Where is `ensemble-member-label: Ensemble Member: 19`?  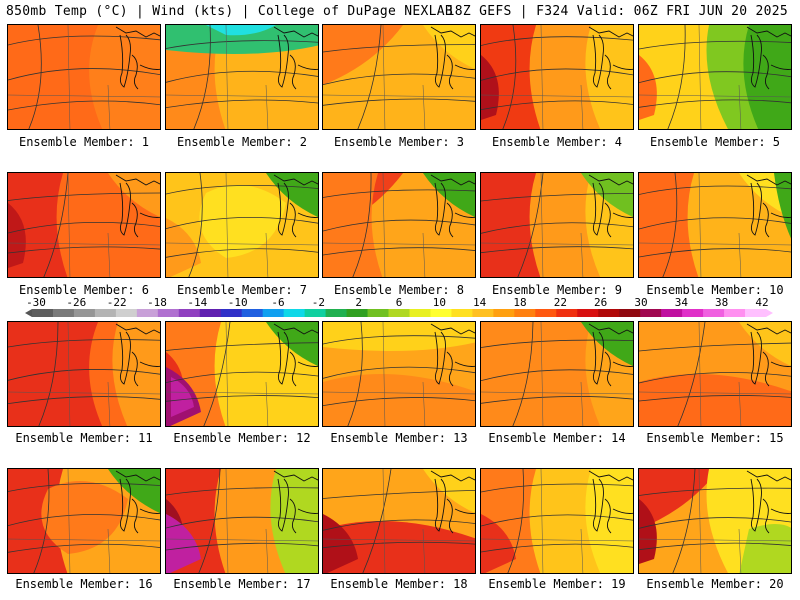 ensemble-member-label: Ensemble Member: 19 is located at coordinates (557, 584).